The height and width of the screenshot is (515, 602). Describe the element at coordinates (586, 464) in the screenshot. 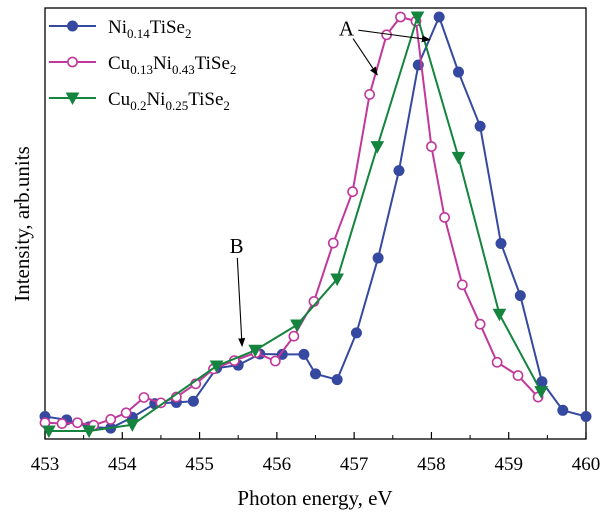

I see `x-tick-label: 460` at that location.